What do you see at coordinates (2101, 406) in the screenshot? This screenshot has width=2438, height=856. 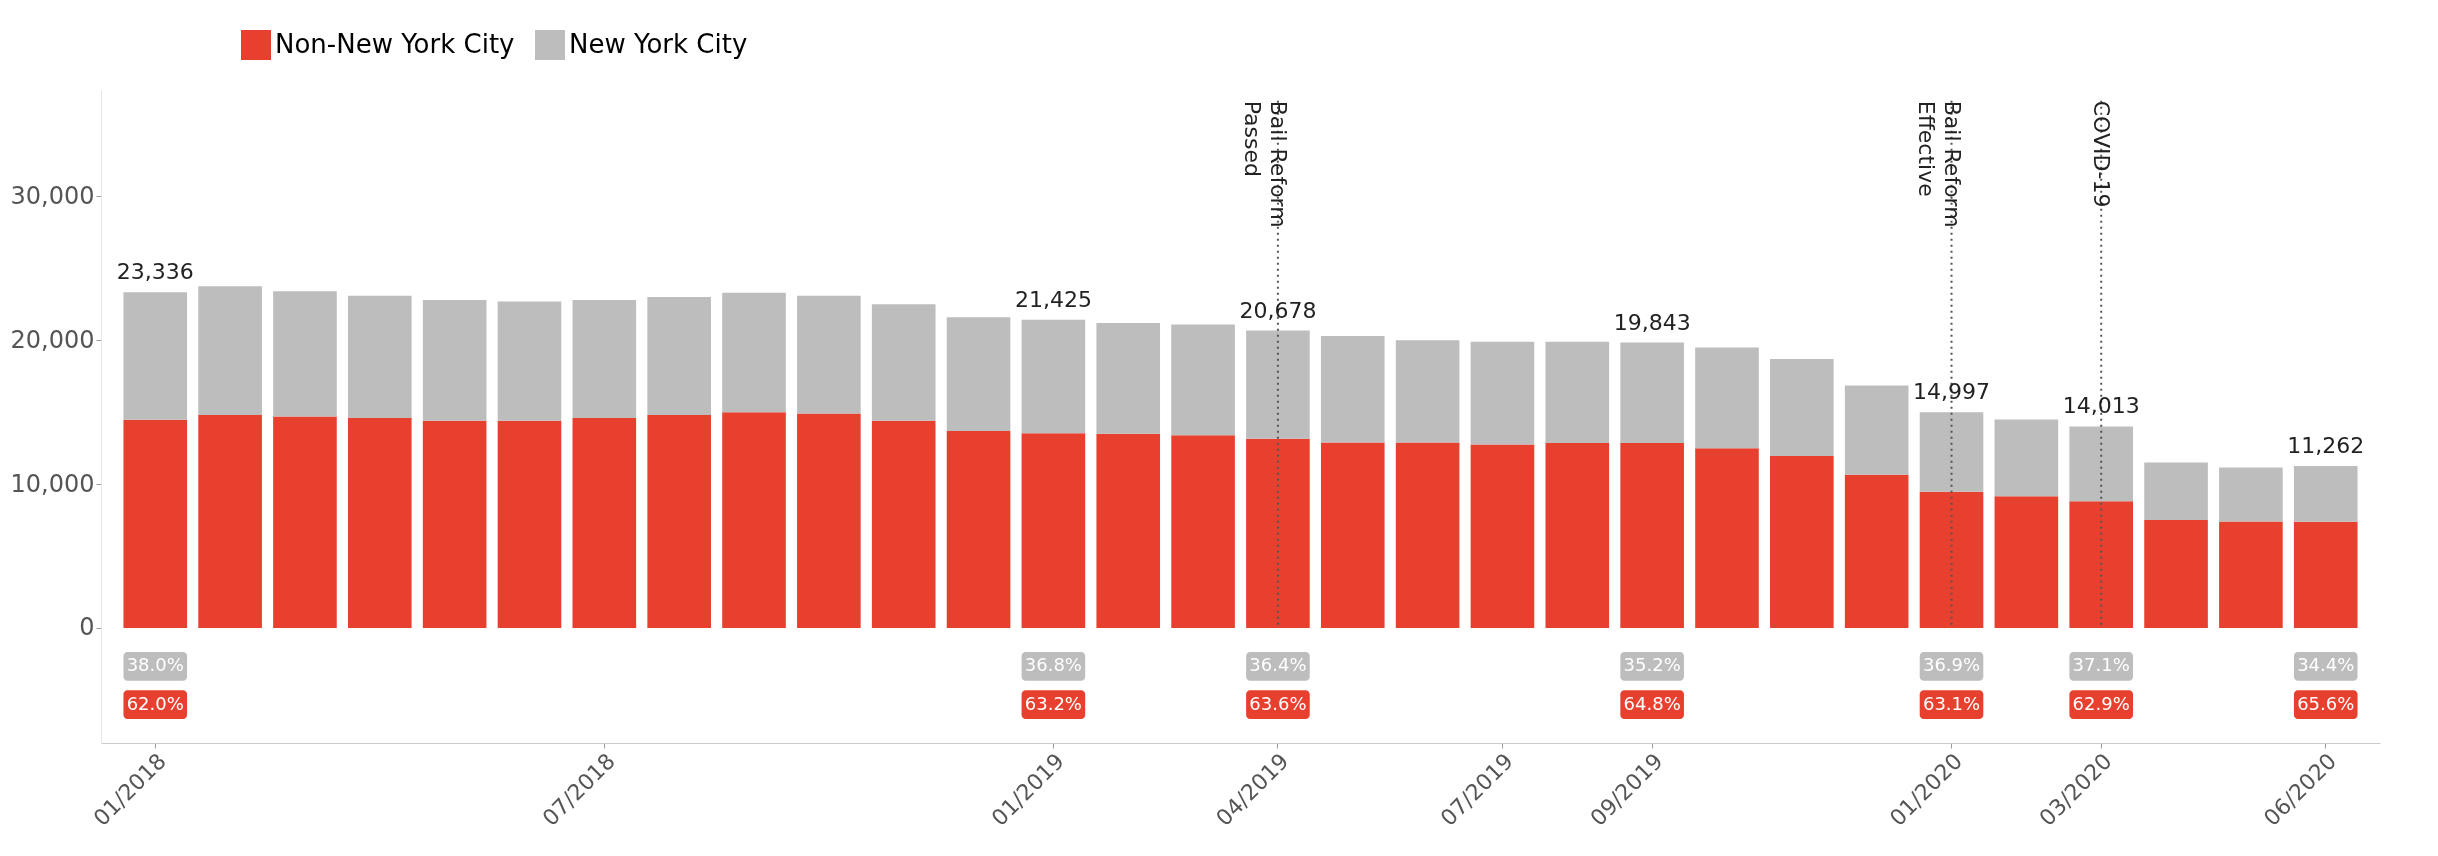 I see `total-label: 14,013` at bounding box center [2101, 406].